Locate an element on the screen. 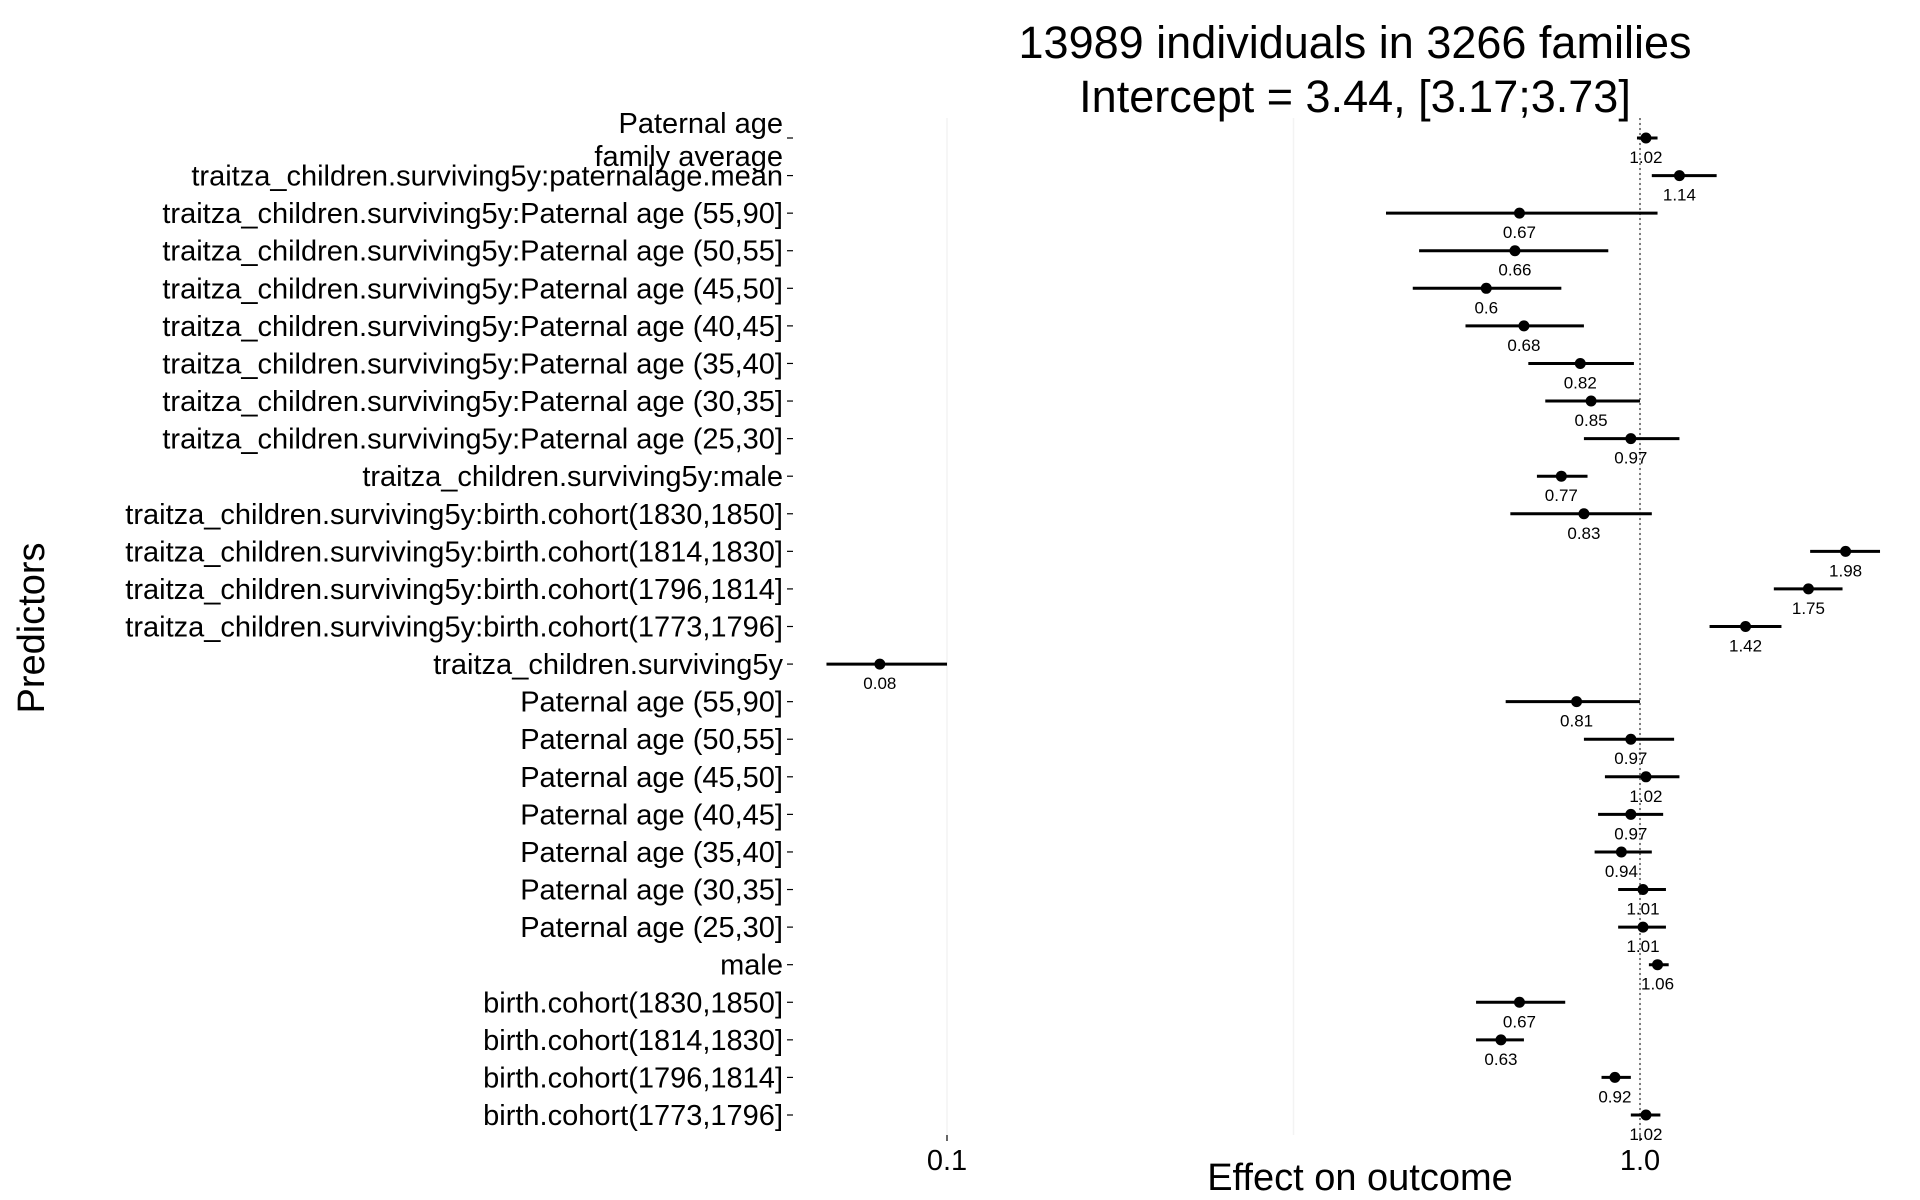 This screenshot has width=1920, height=1200. value-label: 0.6 is located at coordinates (1486, 307).